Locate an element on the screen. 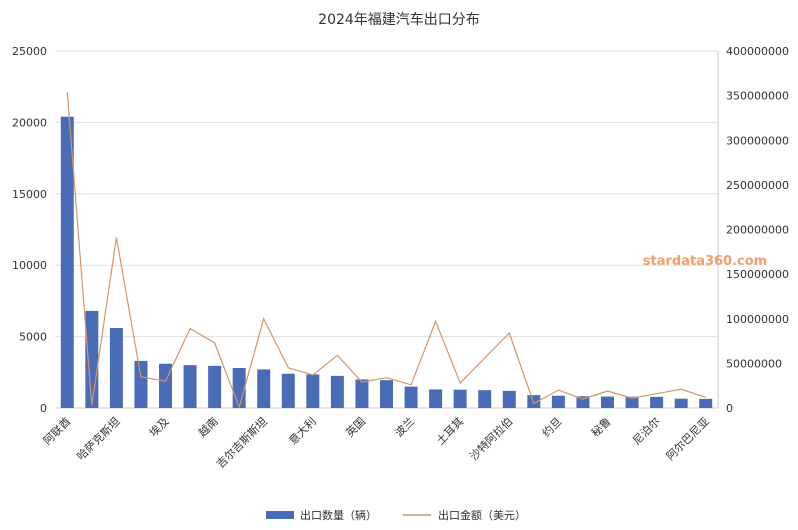 The image size is (798, 530). x-tick-label: 越南 is located at coordinates (207, 426).